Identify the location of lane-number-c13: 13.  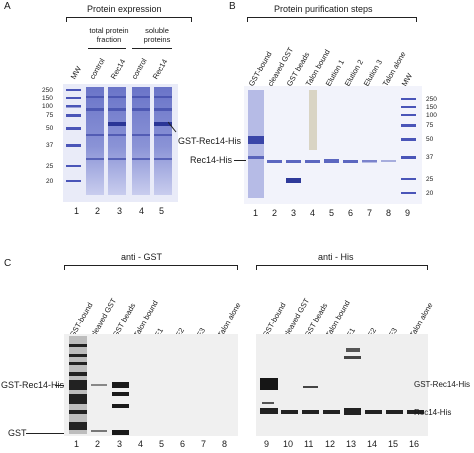
(351, 444).